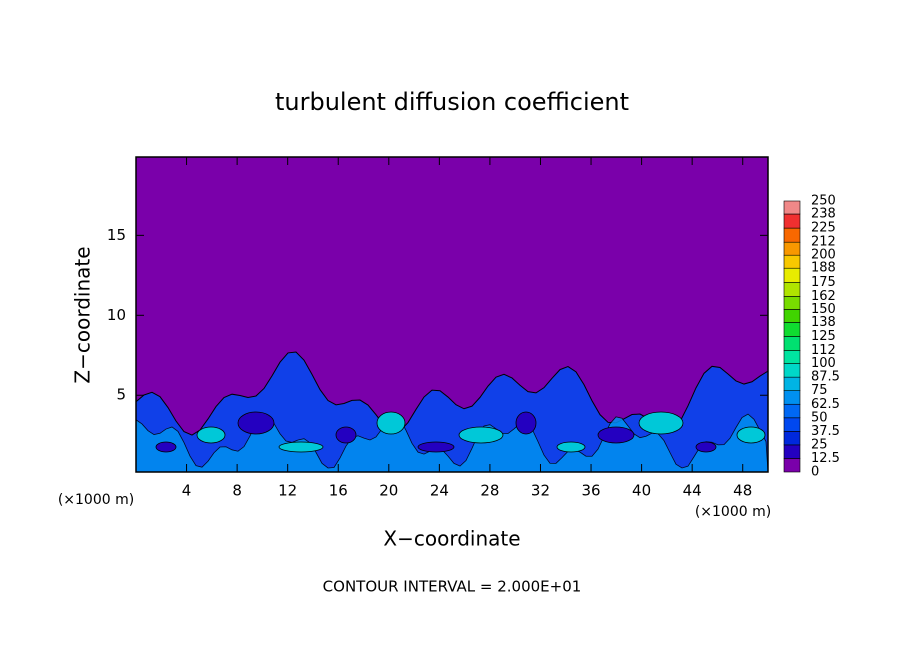  Describe the element at coordinates (590, 491) in the screenshot. I see `x-tick-label: 36` at that location.